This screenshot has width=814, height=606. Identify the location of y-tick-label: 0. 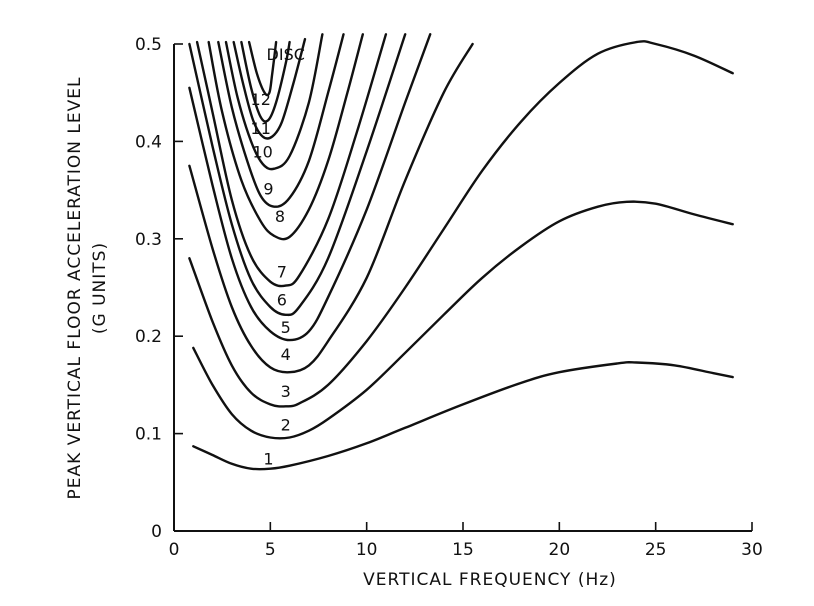
(156, 532).